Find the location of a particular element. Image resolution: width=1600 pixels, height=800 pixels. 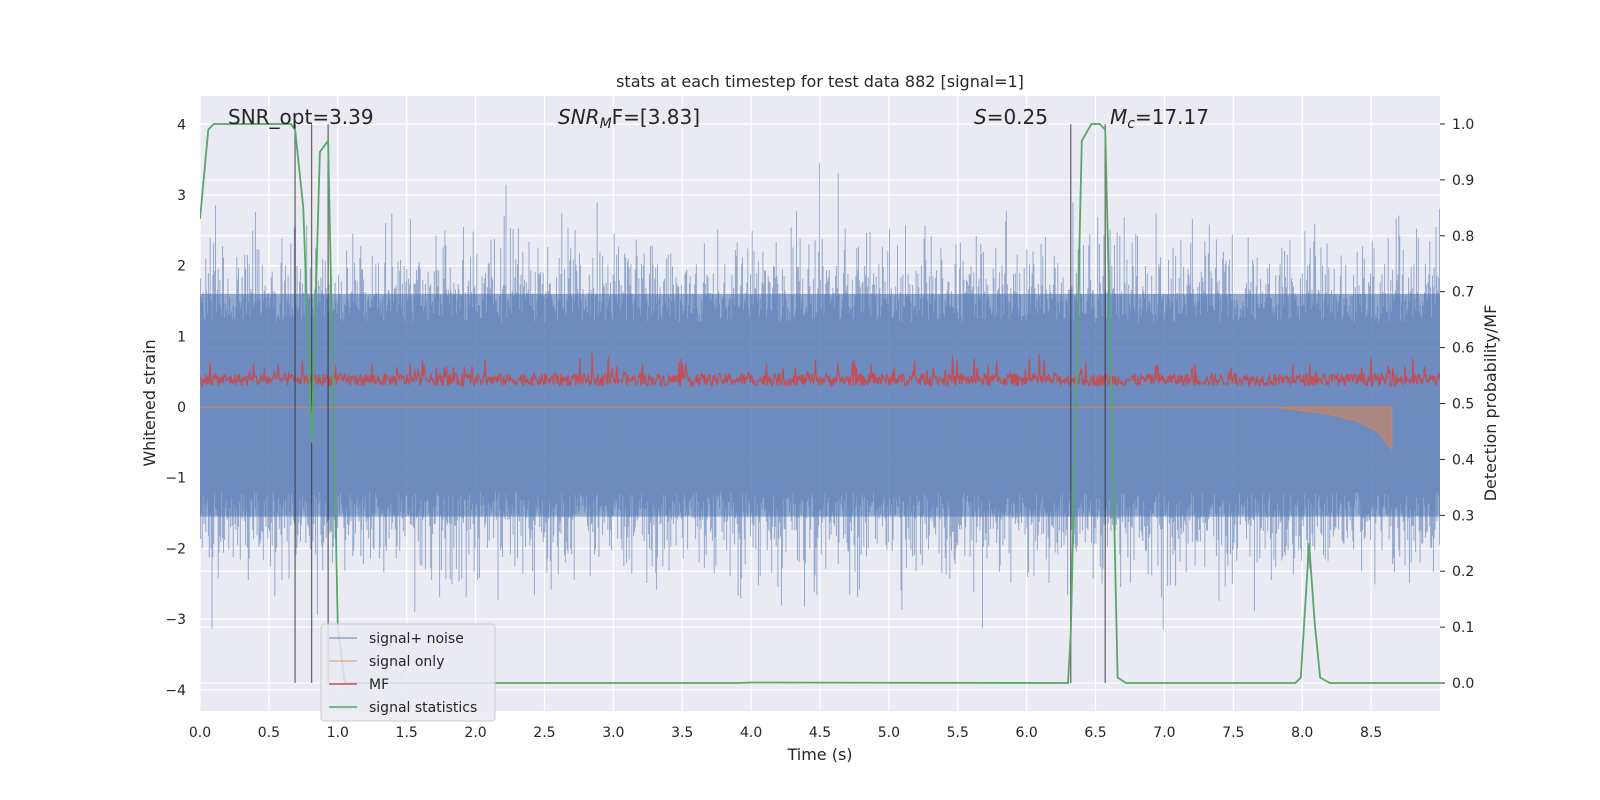

x-tick-label: 3.5 is located at coordinates (682, 733).